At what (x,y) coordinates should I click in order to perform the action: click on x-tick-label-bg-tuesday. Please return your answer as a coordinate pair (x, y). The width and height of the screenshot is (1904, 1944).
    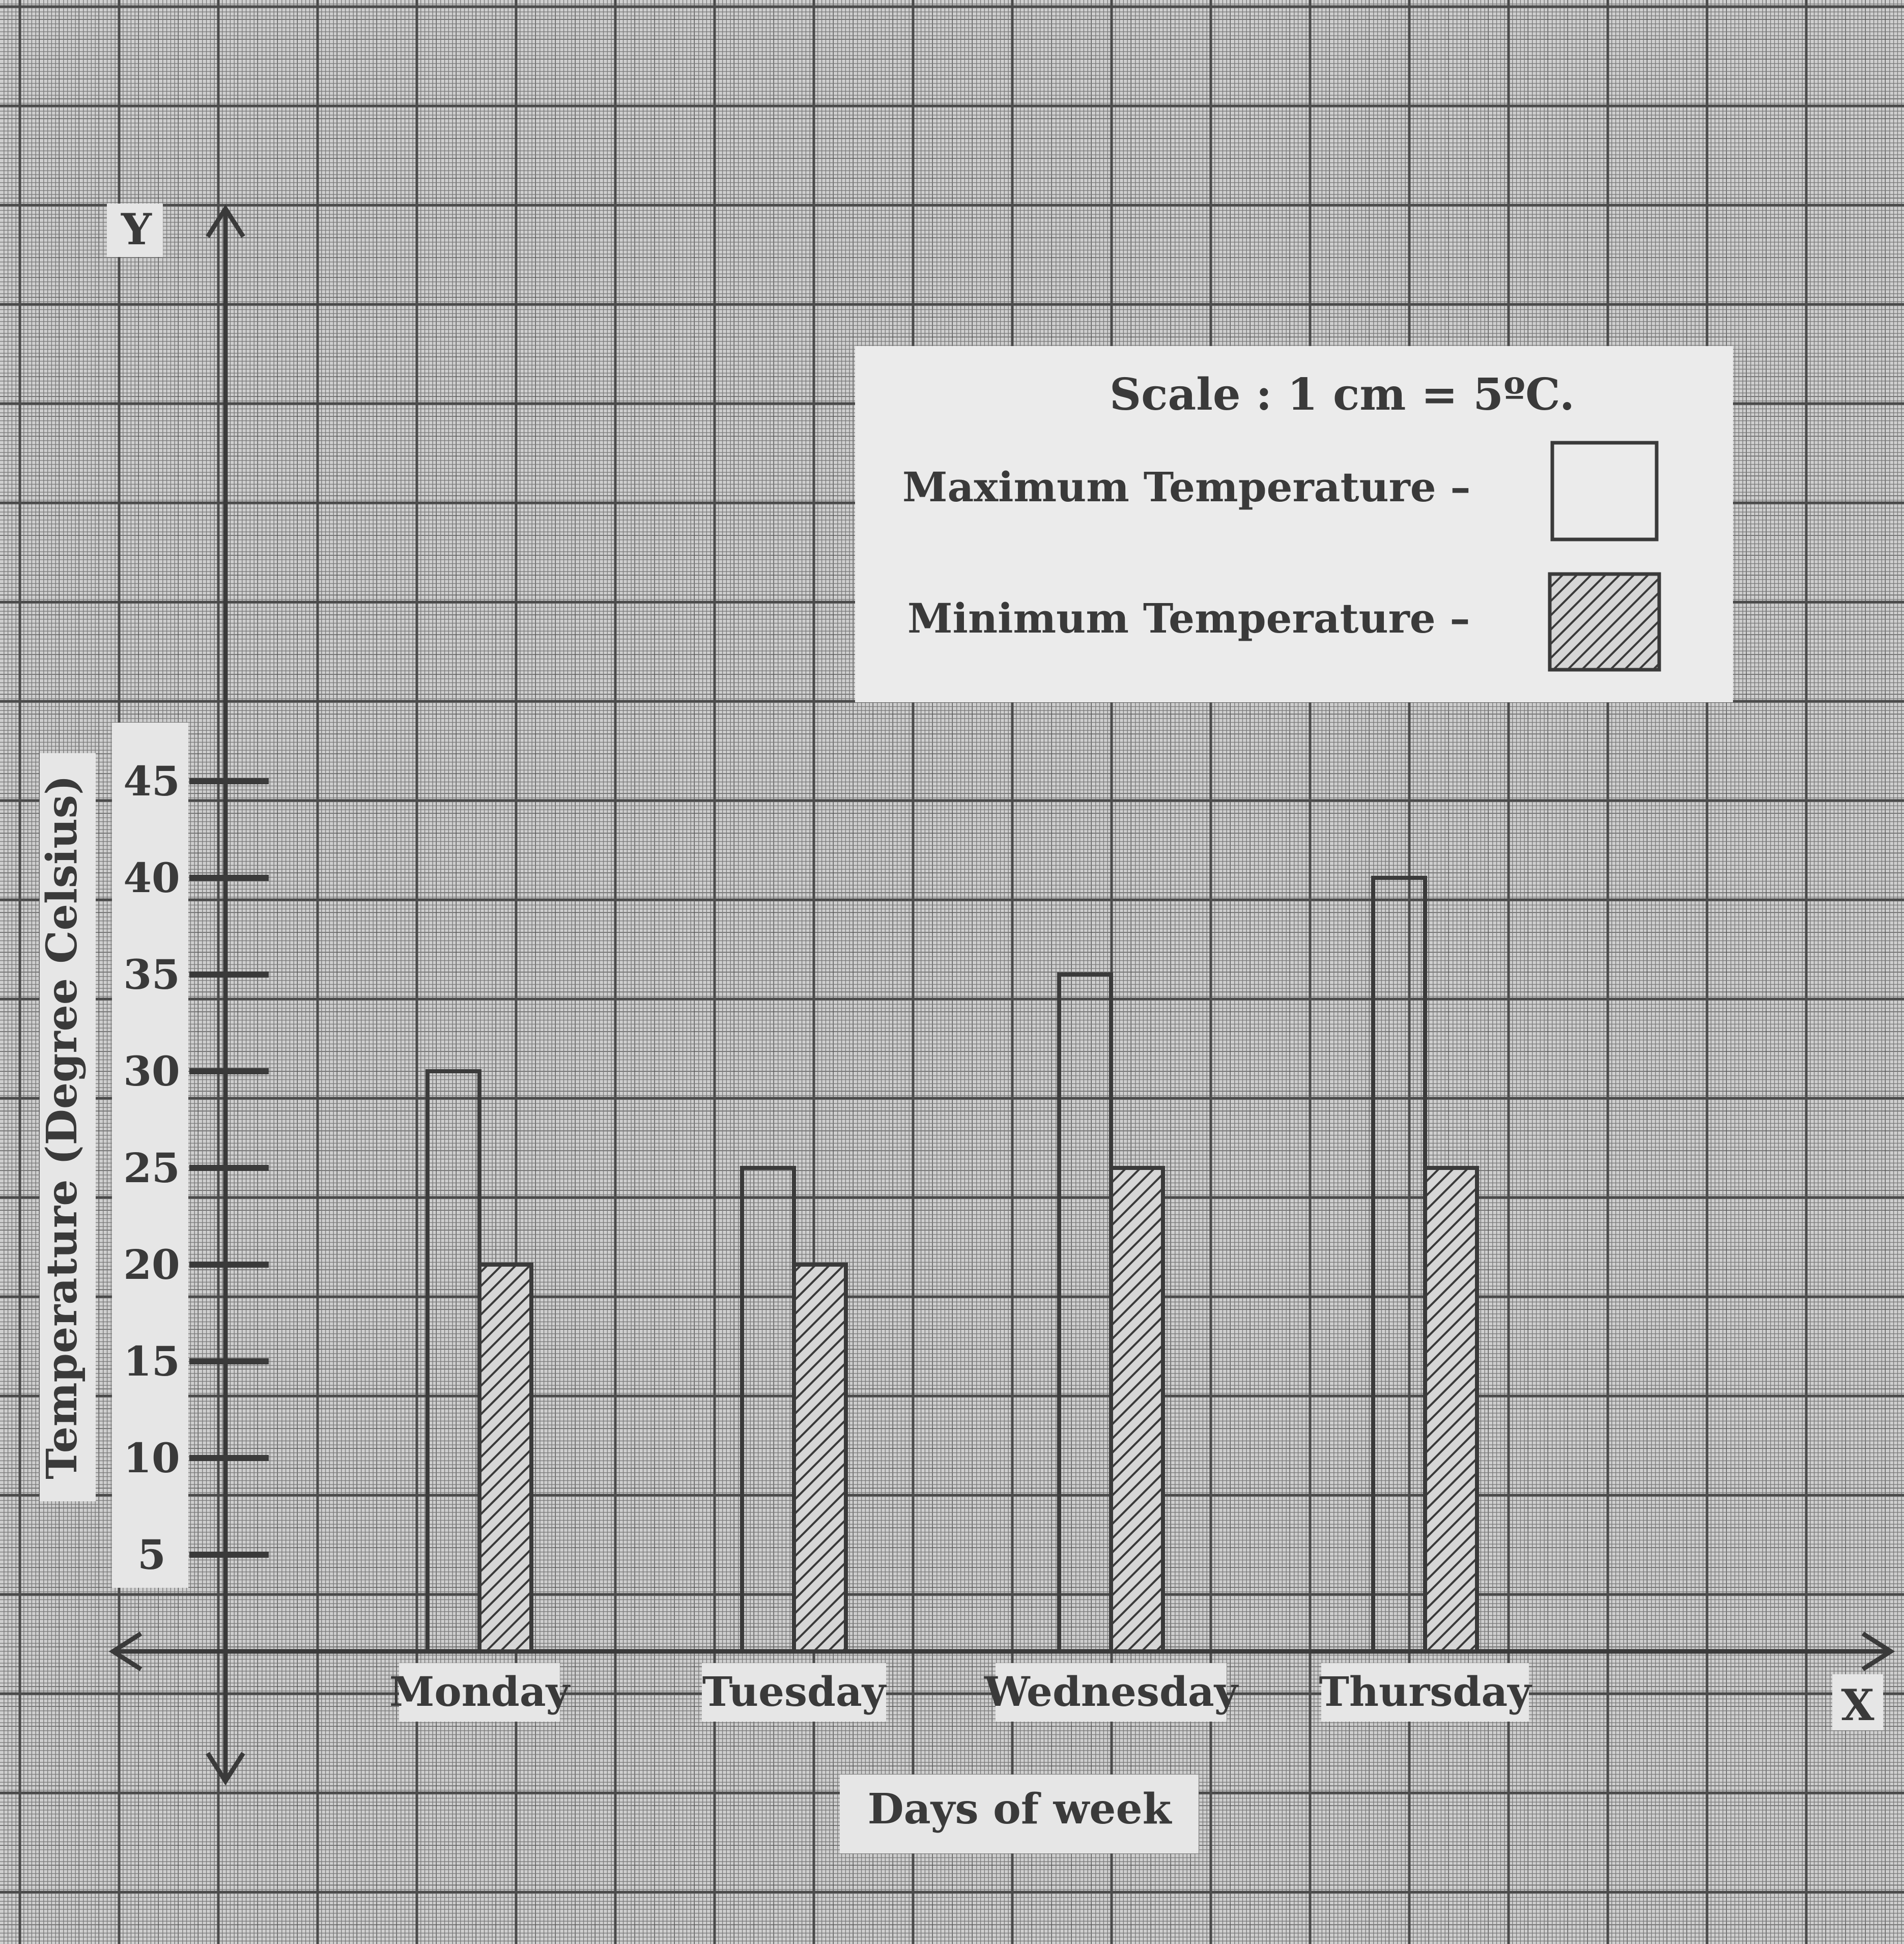
    Looking at the image, I should click on (794, 1692).